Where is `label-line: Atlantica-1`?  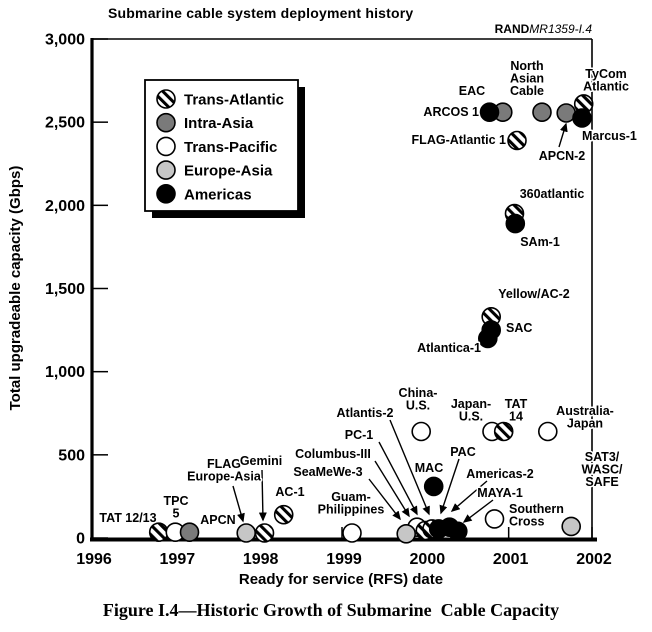
label-line: Atlantica-1 is located at coordinates (449, 348).